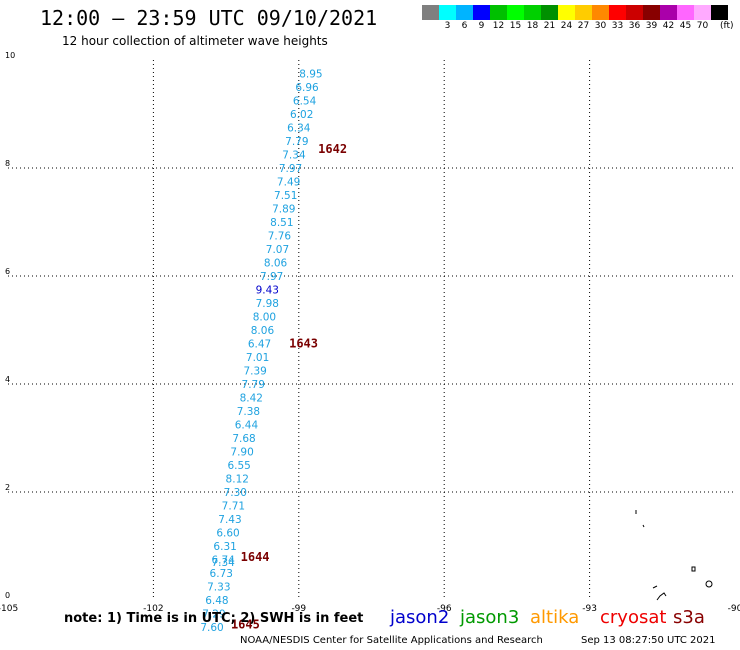 The image size is (740, 650). I want to click on satellite-legend-cryosat: cryosat, so click(633, 617).